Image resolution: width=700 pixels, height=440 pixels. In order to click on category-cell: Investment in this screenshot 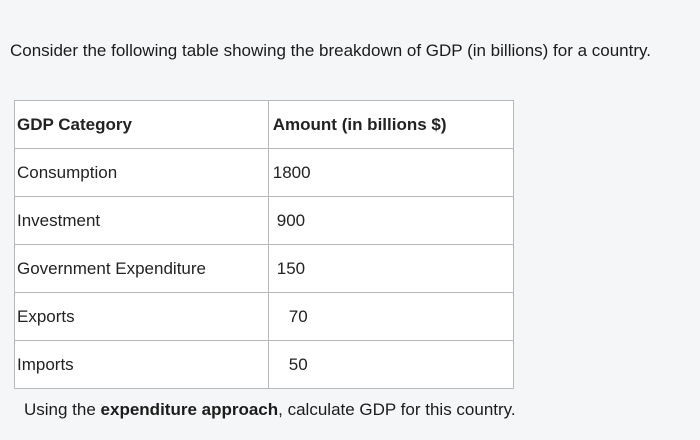, I will do `click(141, 220)`.